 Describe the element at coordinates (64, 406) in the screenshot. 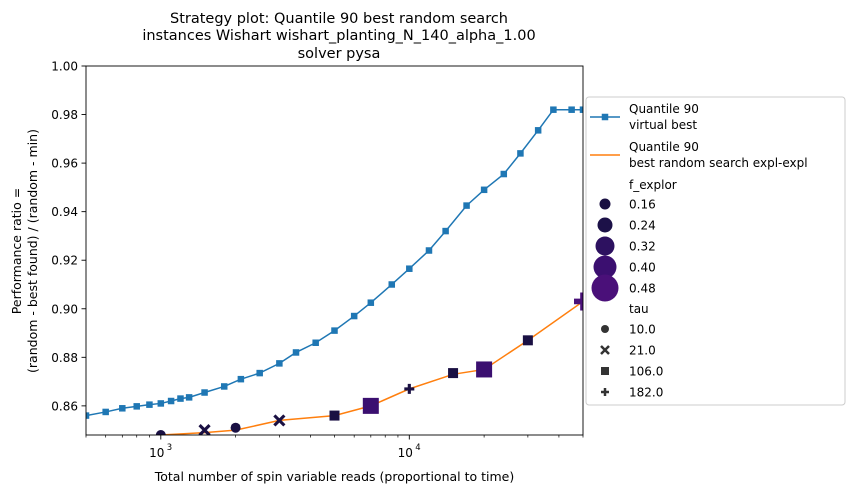

I see `y-tick-label: 0.86` at that location.